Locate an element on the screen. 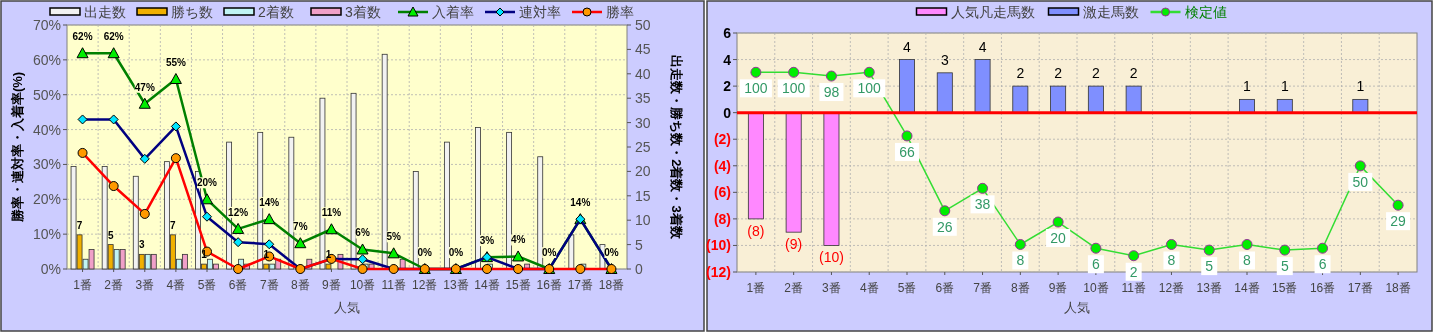 This screenshot has height=333, width=1433. y2-tick-label: 30 is located at coordinates (643, 122).